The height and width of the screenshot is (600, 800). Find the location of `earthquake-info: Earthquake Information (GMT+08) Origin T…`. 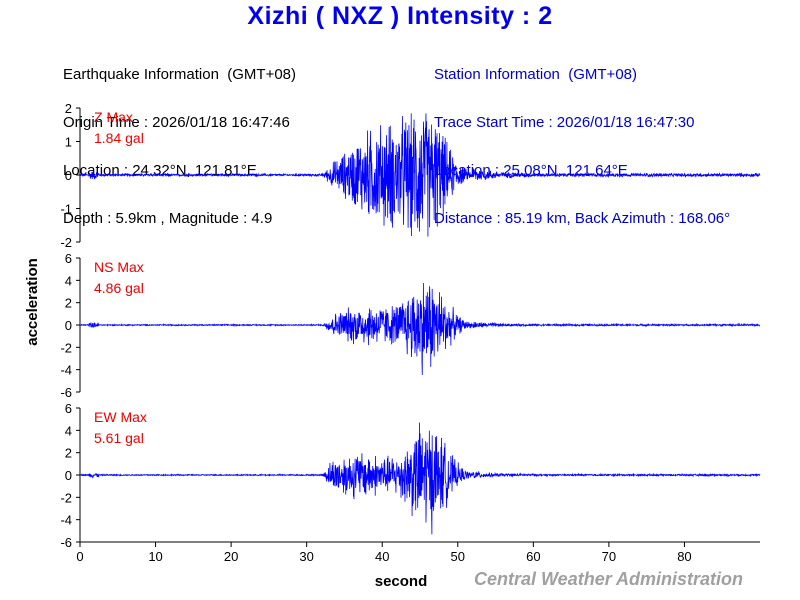

earthquake-info: Earthquake Information (GMT+08) Origin T… is located at coordinates (179, 139).